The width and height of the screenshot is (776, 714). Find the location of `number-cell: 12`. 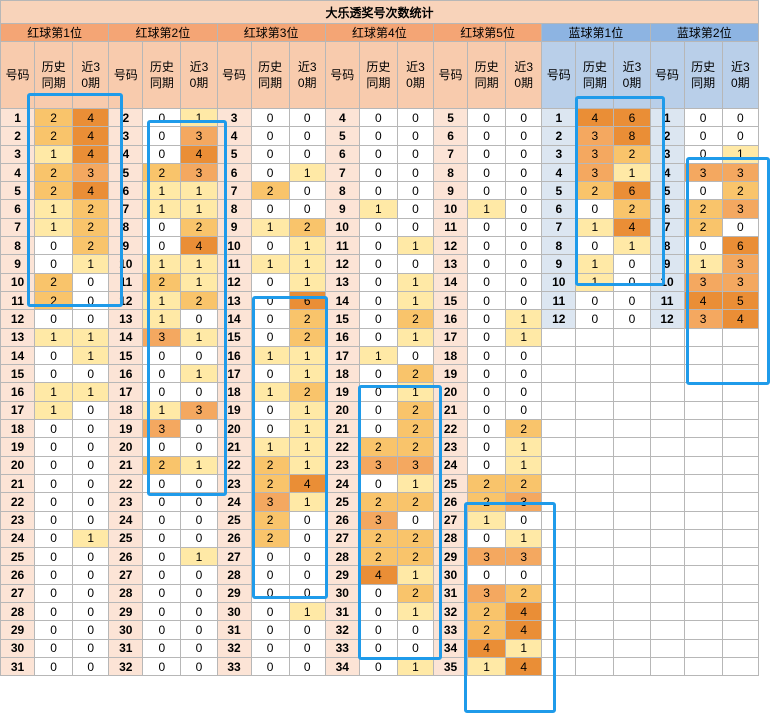

number-cell: 12 is located at coordinates (18, 319).